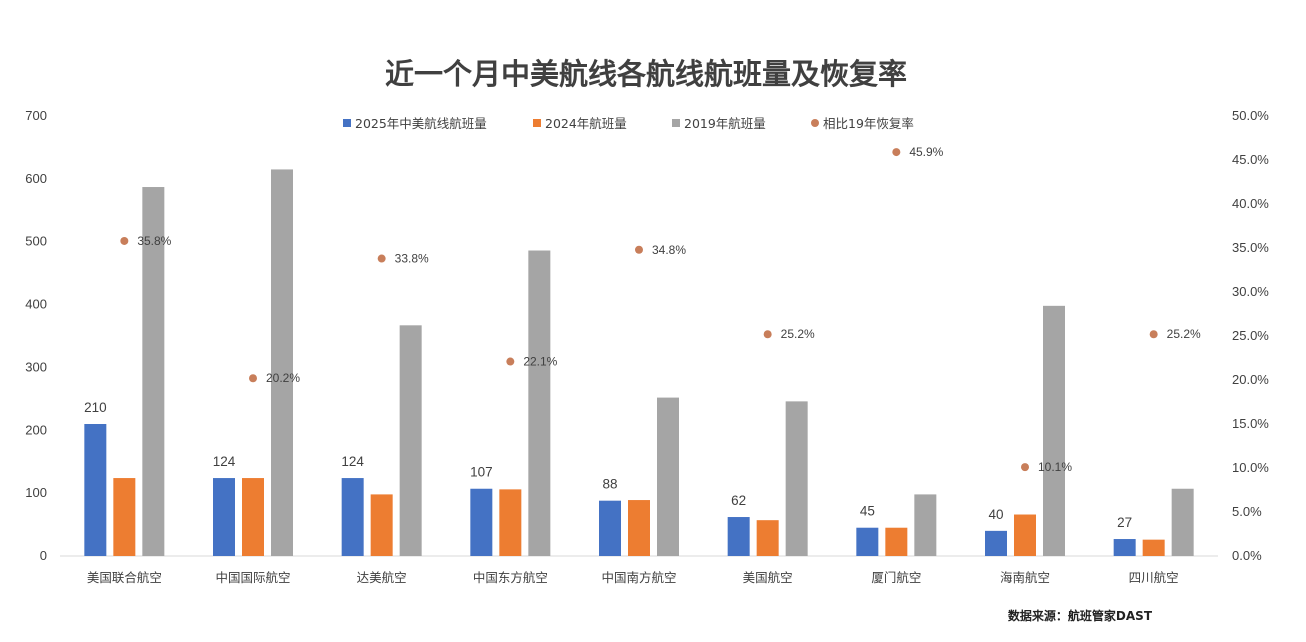  I want to click on left-tick-label: 500, so click(36, 241).